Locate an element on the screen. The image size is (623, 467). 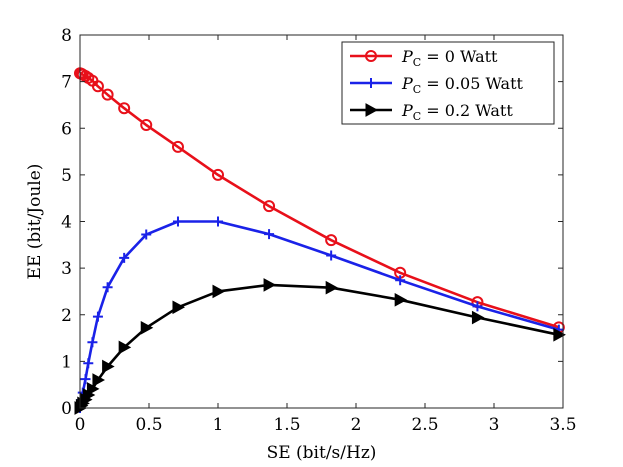
legend-rest: = 0 Watt is located at coordinates (459, 56).